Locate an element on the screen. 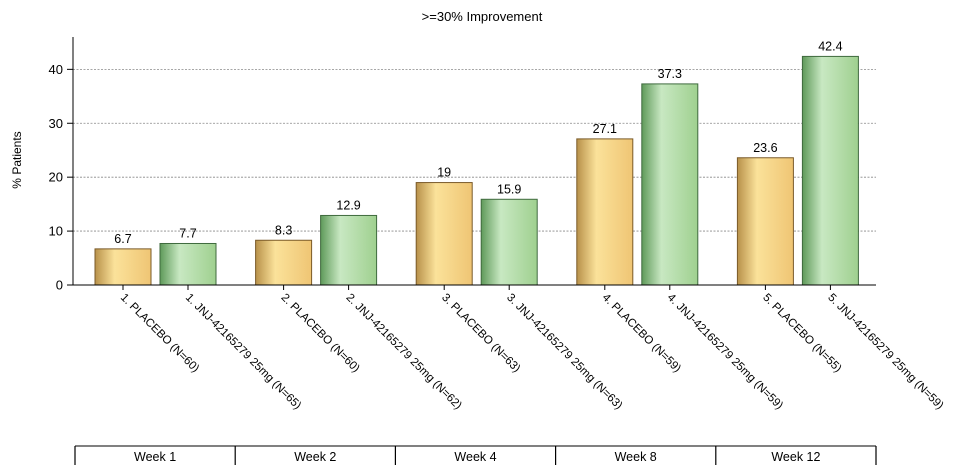 Image resolution: width=964 pixels, height=465 pixels. data-label: 7.7 is located at coordinates (187, 233).